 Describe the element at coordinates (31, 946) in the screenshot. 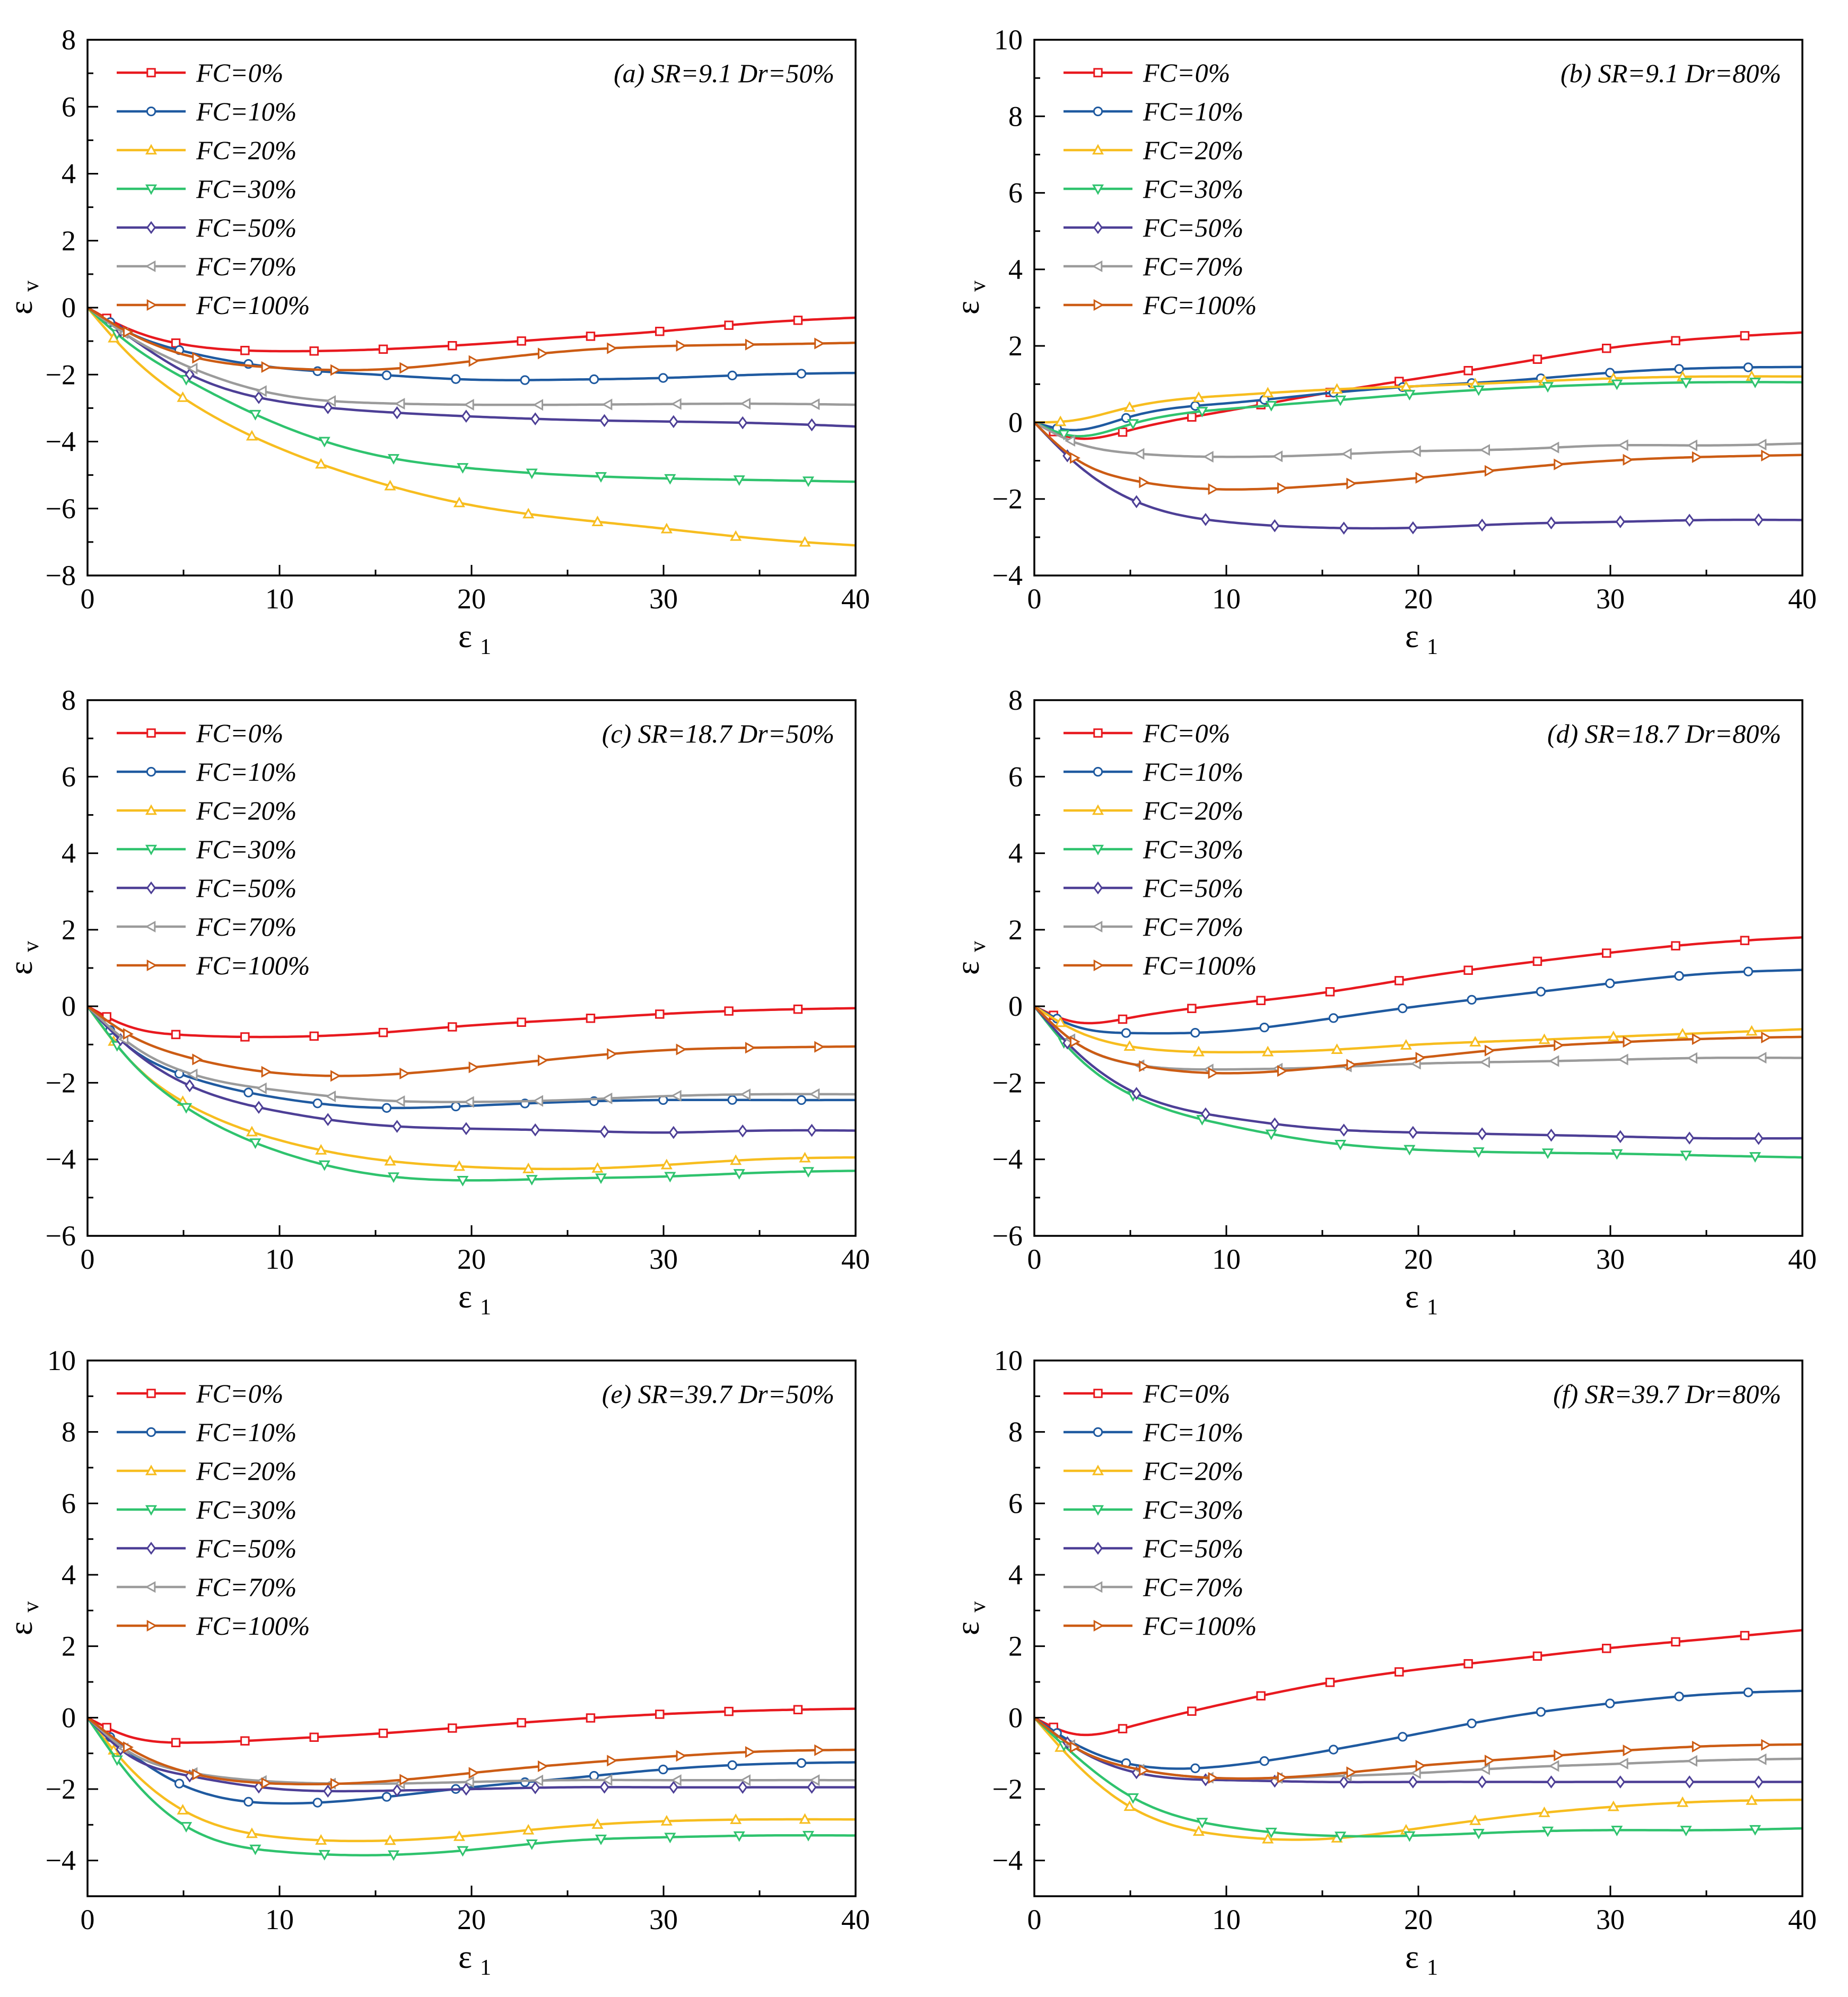

I see `y-axis-label-subscript: v` at that location.